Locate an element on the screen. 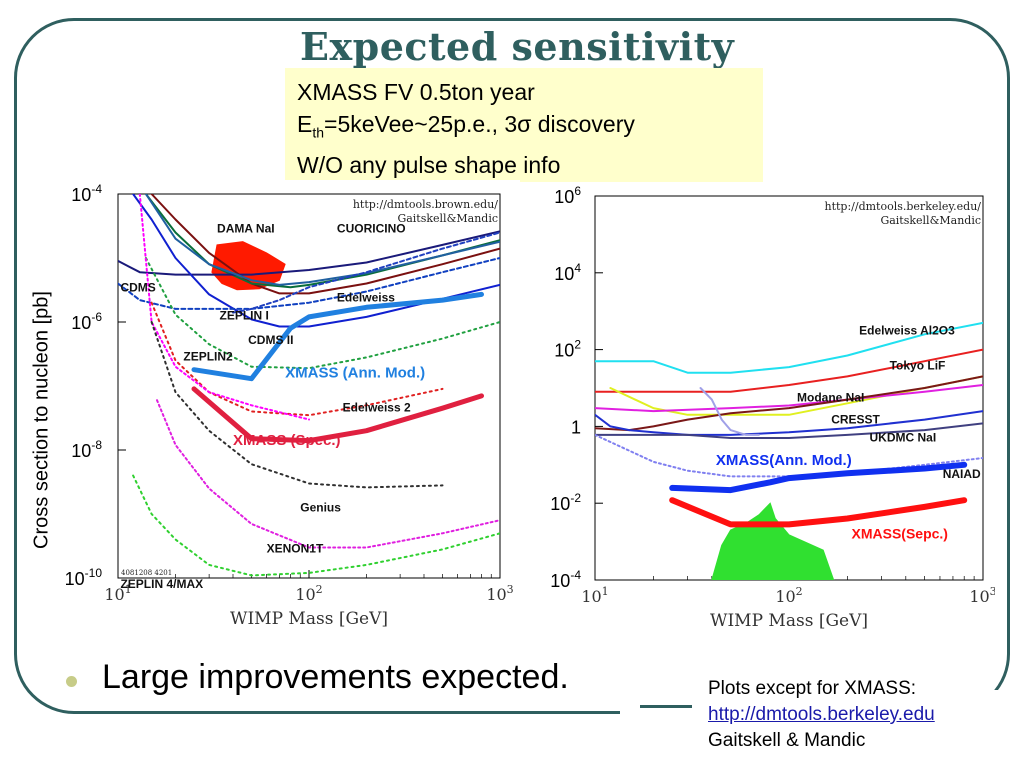  frame-gap is located at coordinates (820, 710).